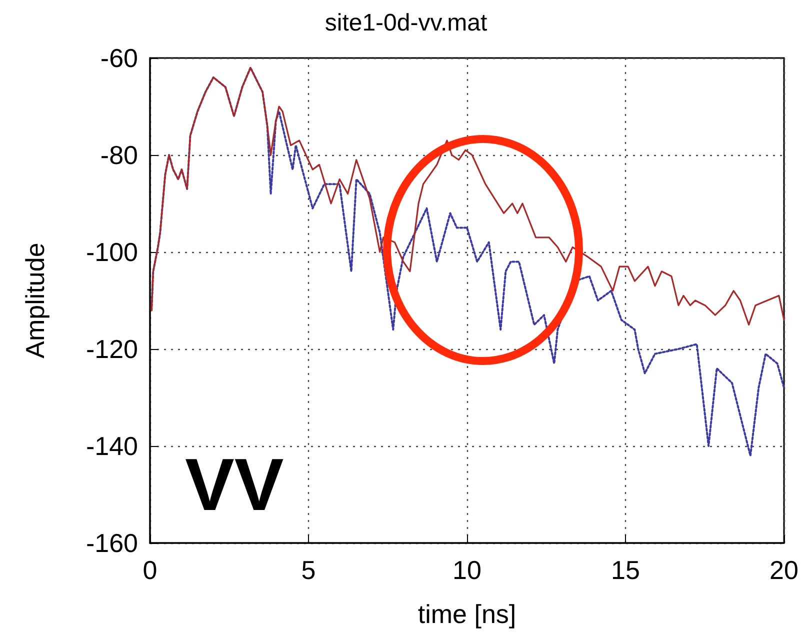  I want to click on y-tick-label: -60, so click(119, 58).